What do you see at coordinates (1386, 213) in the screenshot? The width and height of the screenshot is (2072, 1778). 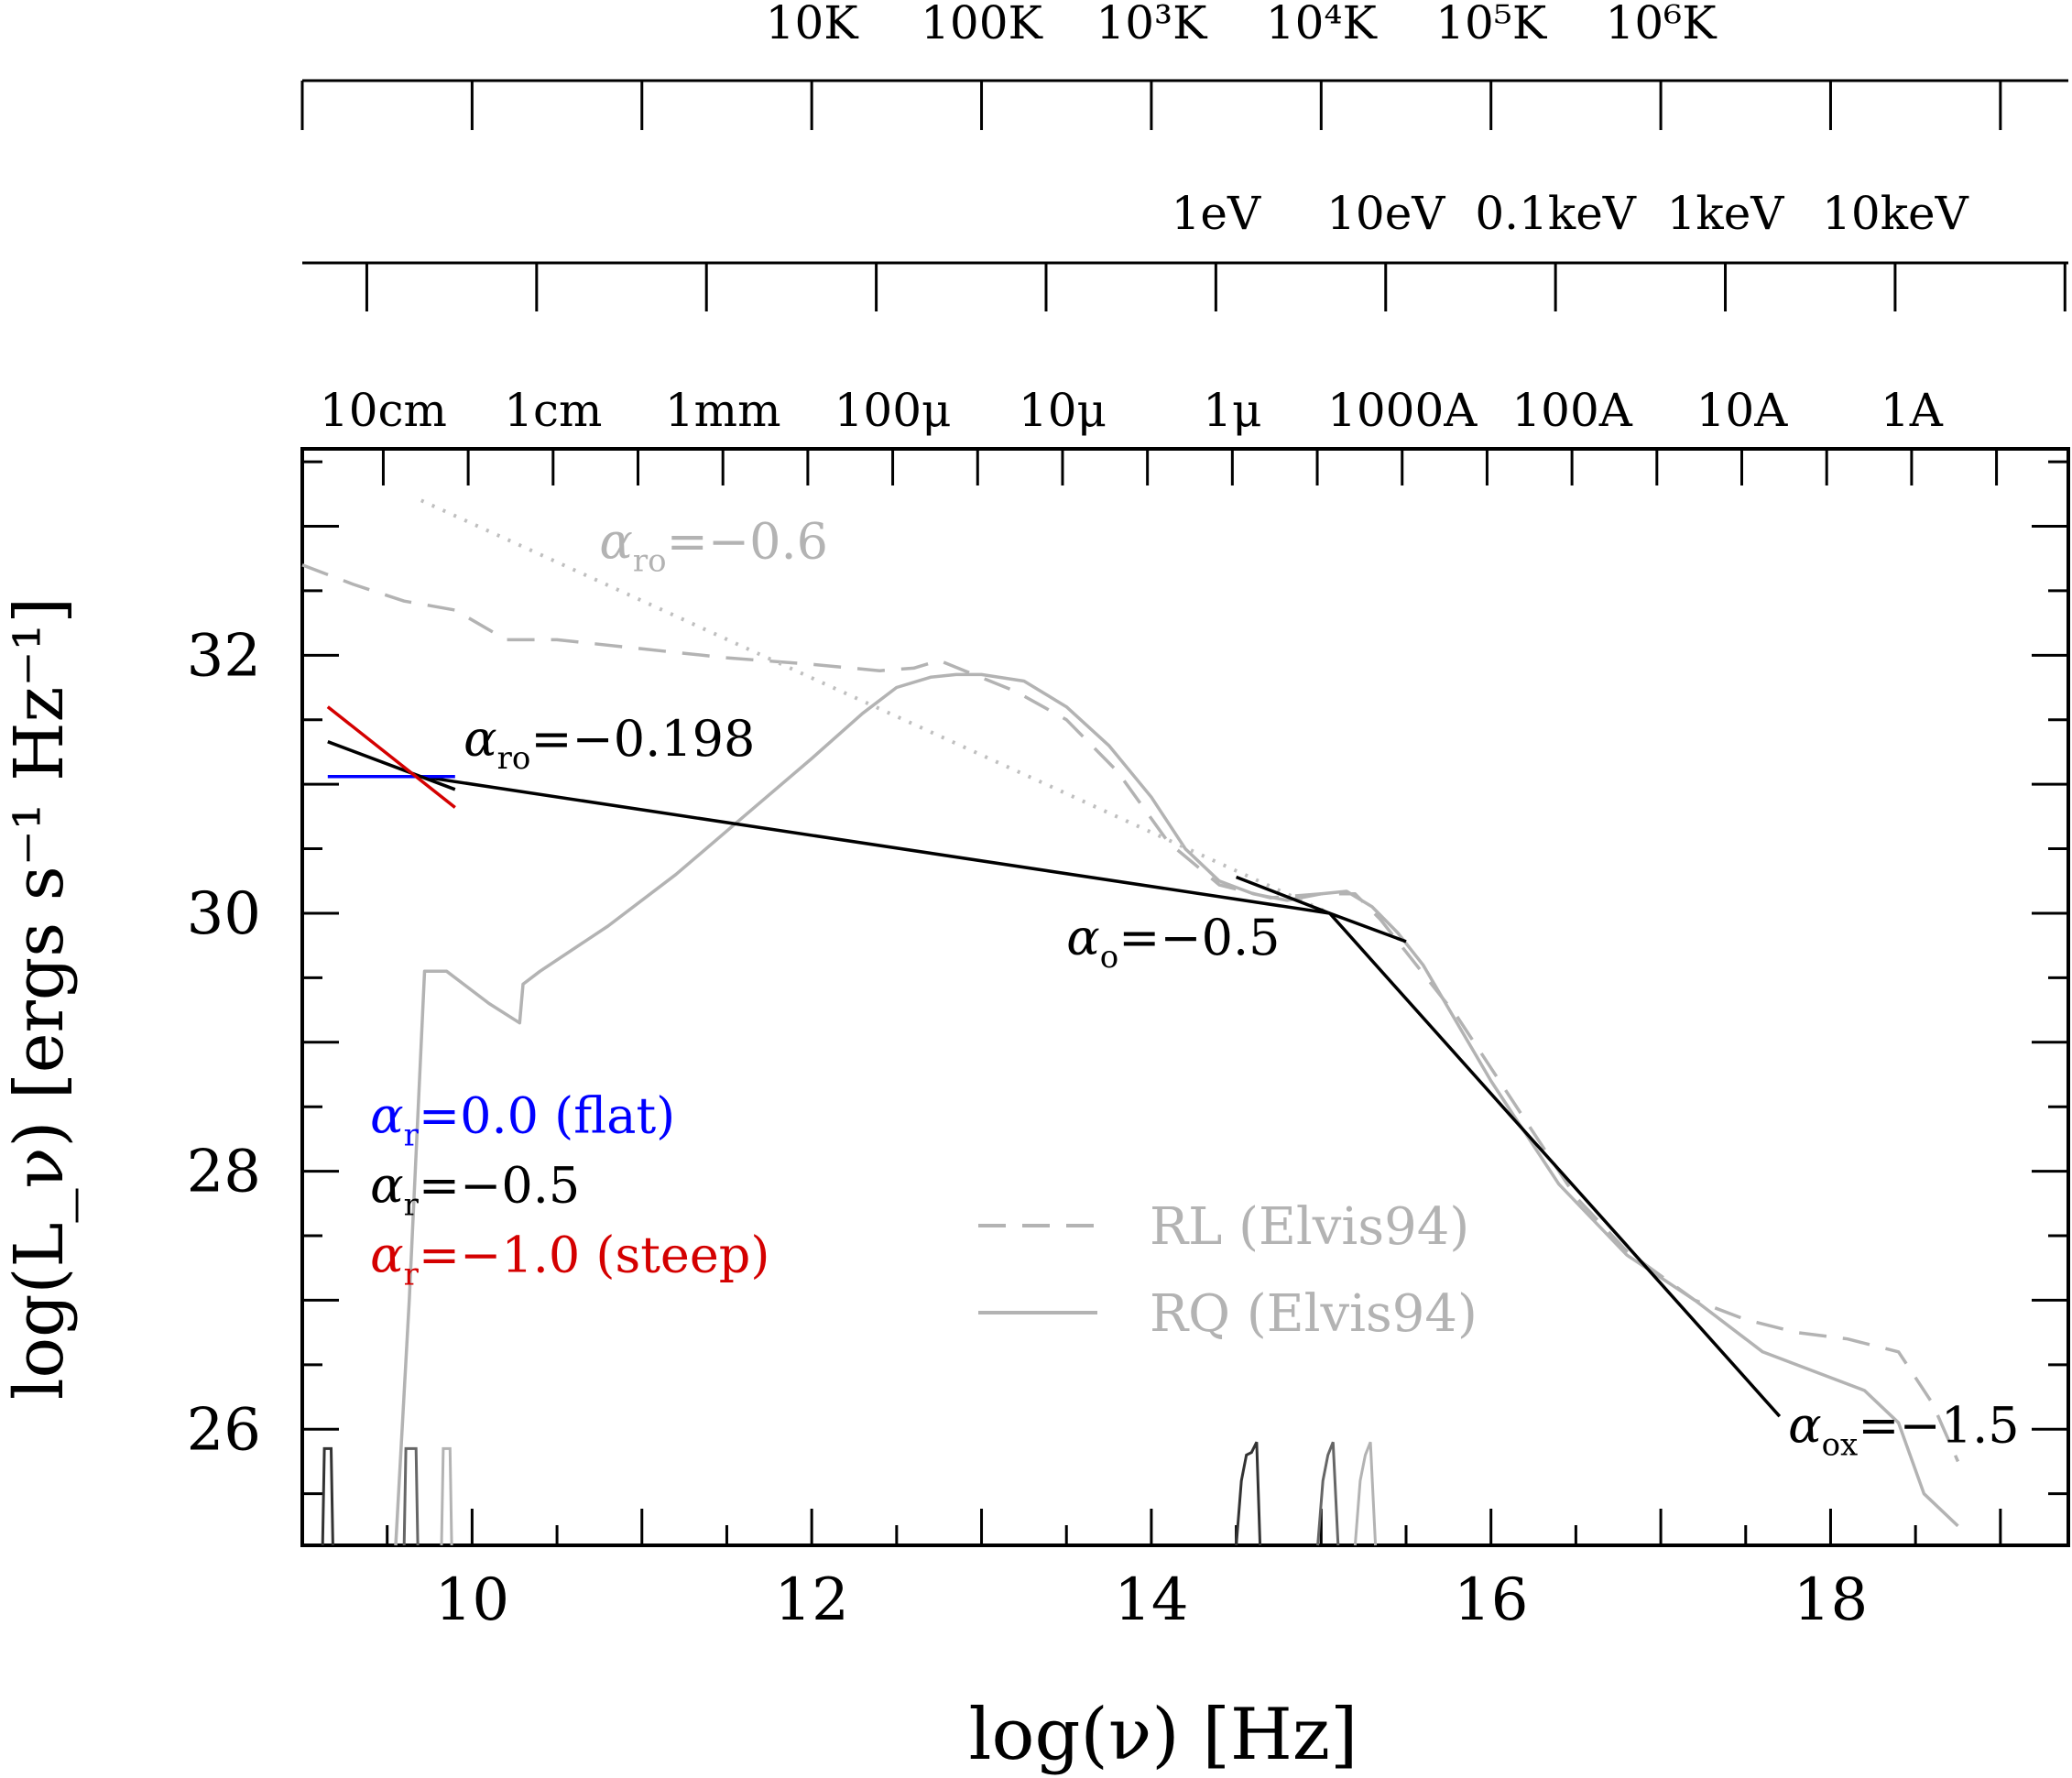 I see `energy-label: 10eV` at bounding box center [1386, 213].